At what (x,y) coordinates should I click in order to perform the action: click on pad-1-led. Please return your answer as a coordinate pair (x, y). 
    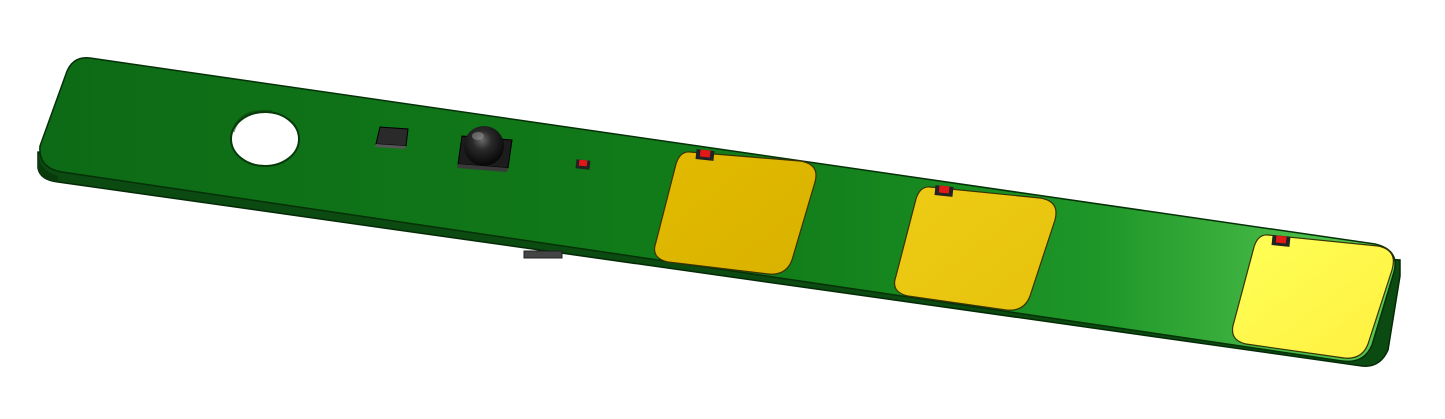
    Looking at the image, I should click on (705, 155).